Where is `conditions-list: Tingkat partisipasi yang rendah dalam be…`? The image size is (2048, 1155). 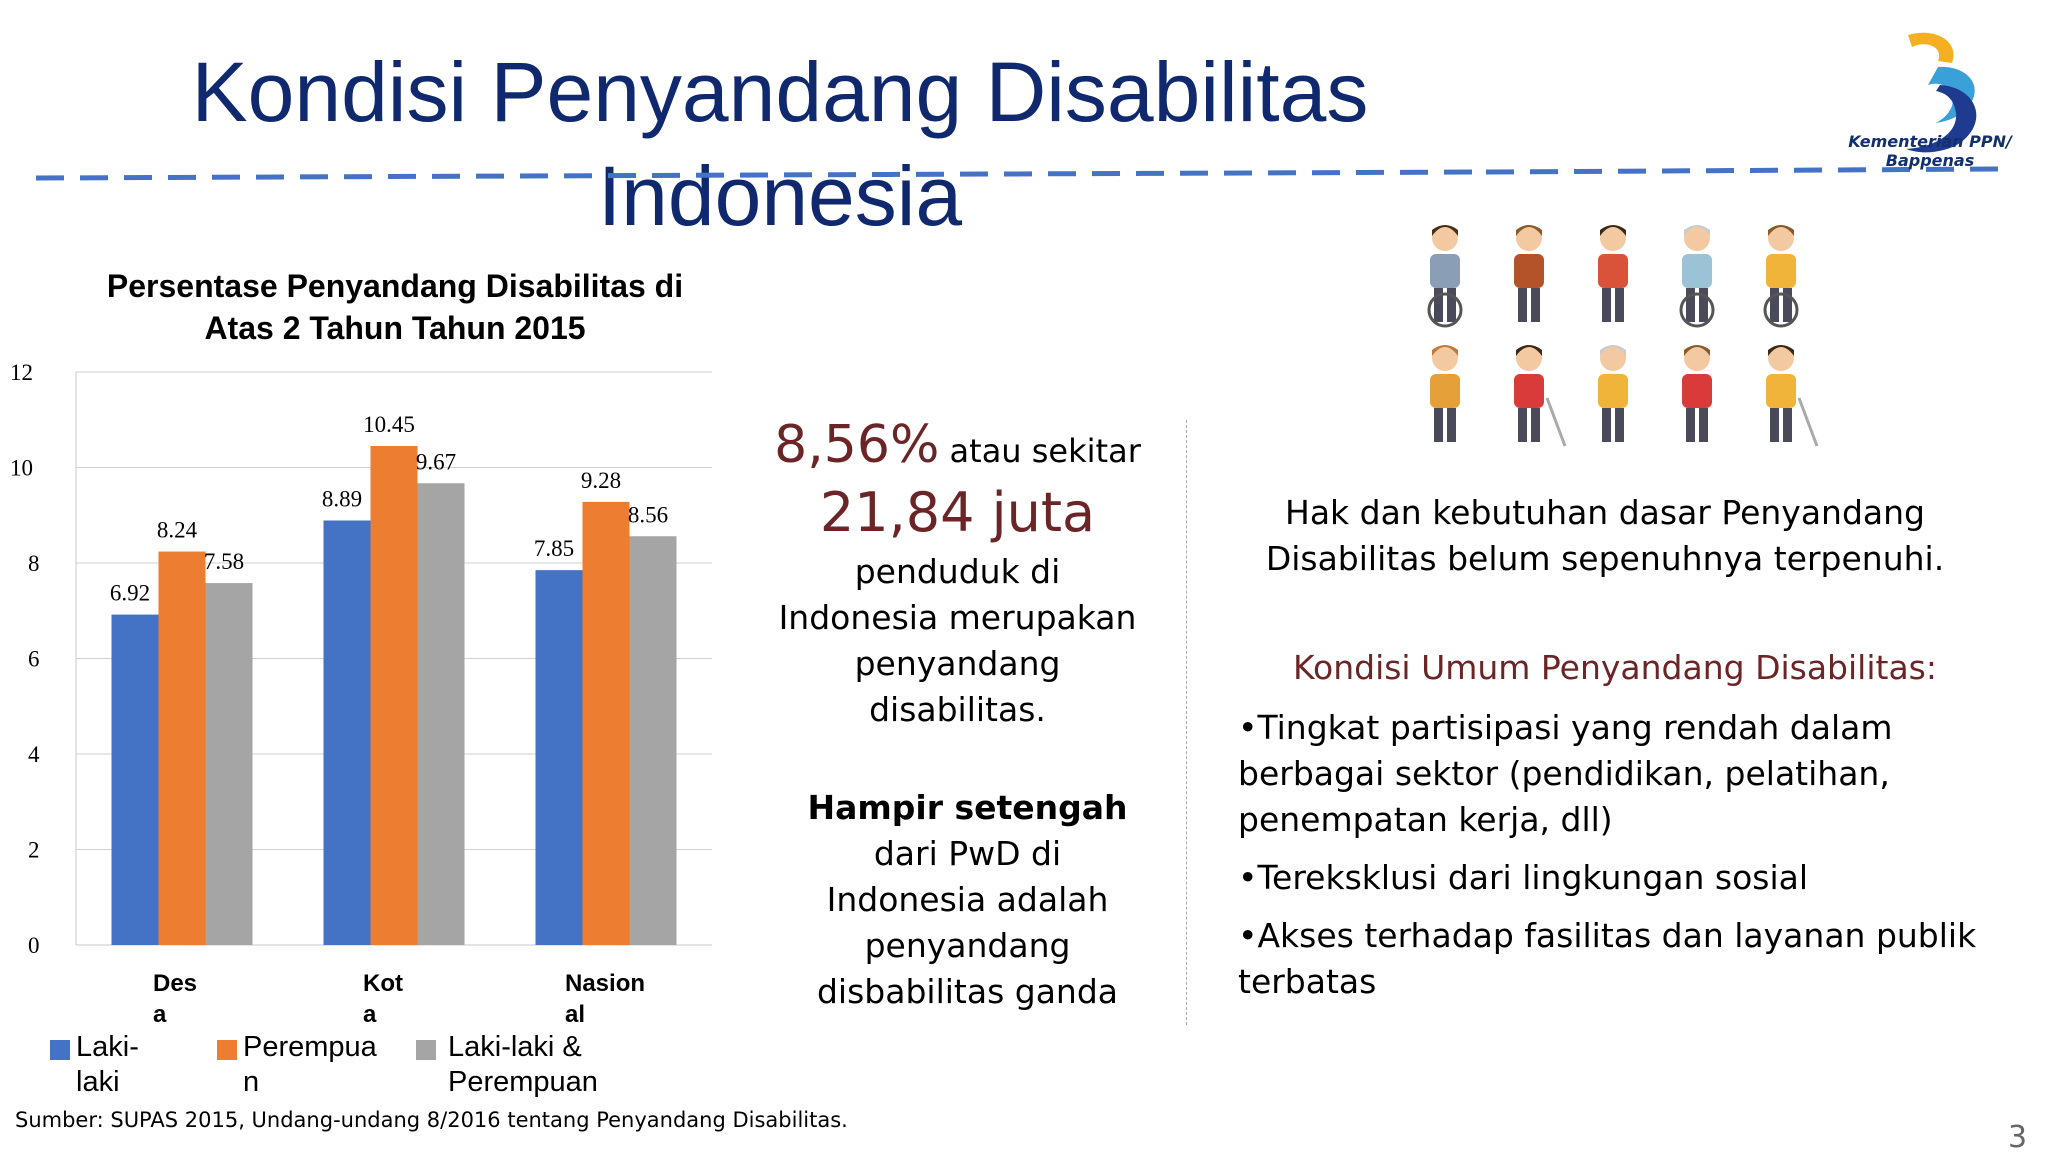 conditions-list: Tingkat partisipasi yang rendah dalam be… is located at coordinates (1628, 861).